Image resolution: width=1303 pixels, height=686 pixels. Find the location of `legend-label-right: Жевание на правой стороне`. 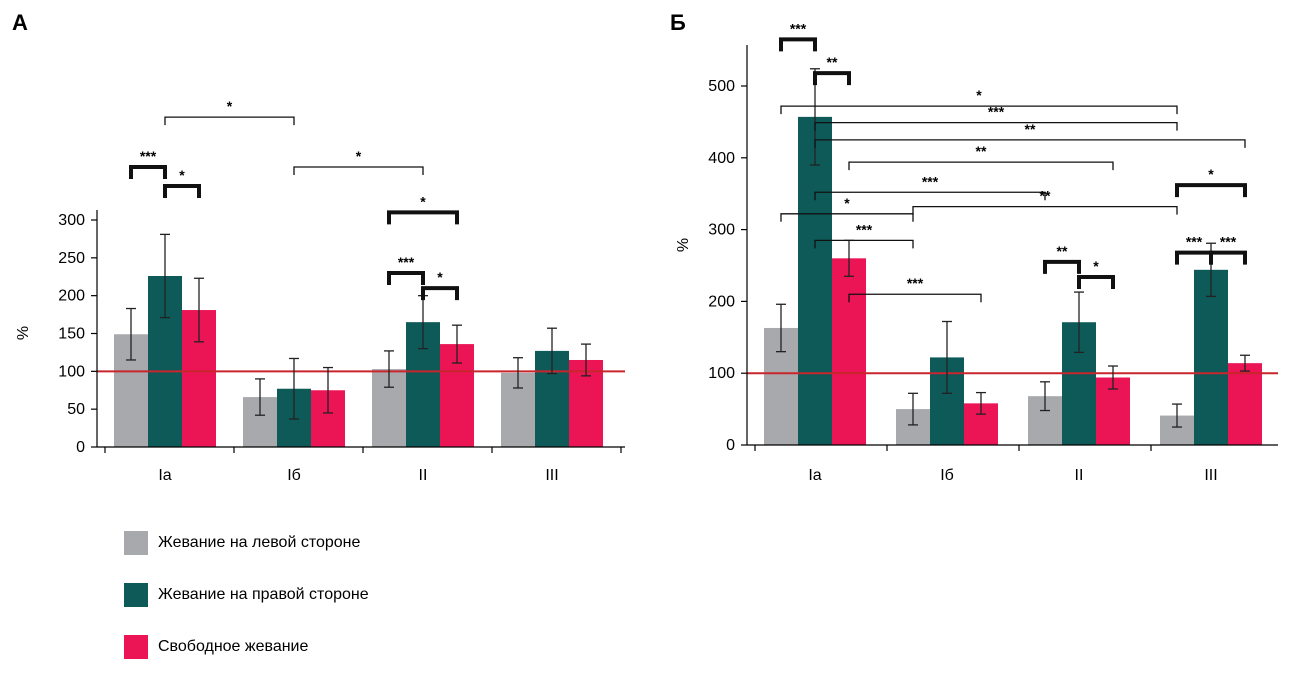

legend-label-right: Жевание на правой стороне is located at coordinates (263, 594).